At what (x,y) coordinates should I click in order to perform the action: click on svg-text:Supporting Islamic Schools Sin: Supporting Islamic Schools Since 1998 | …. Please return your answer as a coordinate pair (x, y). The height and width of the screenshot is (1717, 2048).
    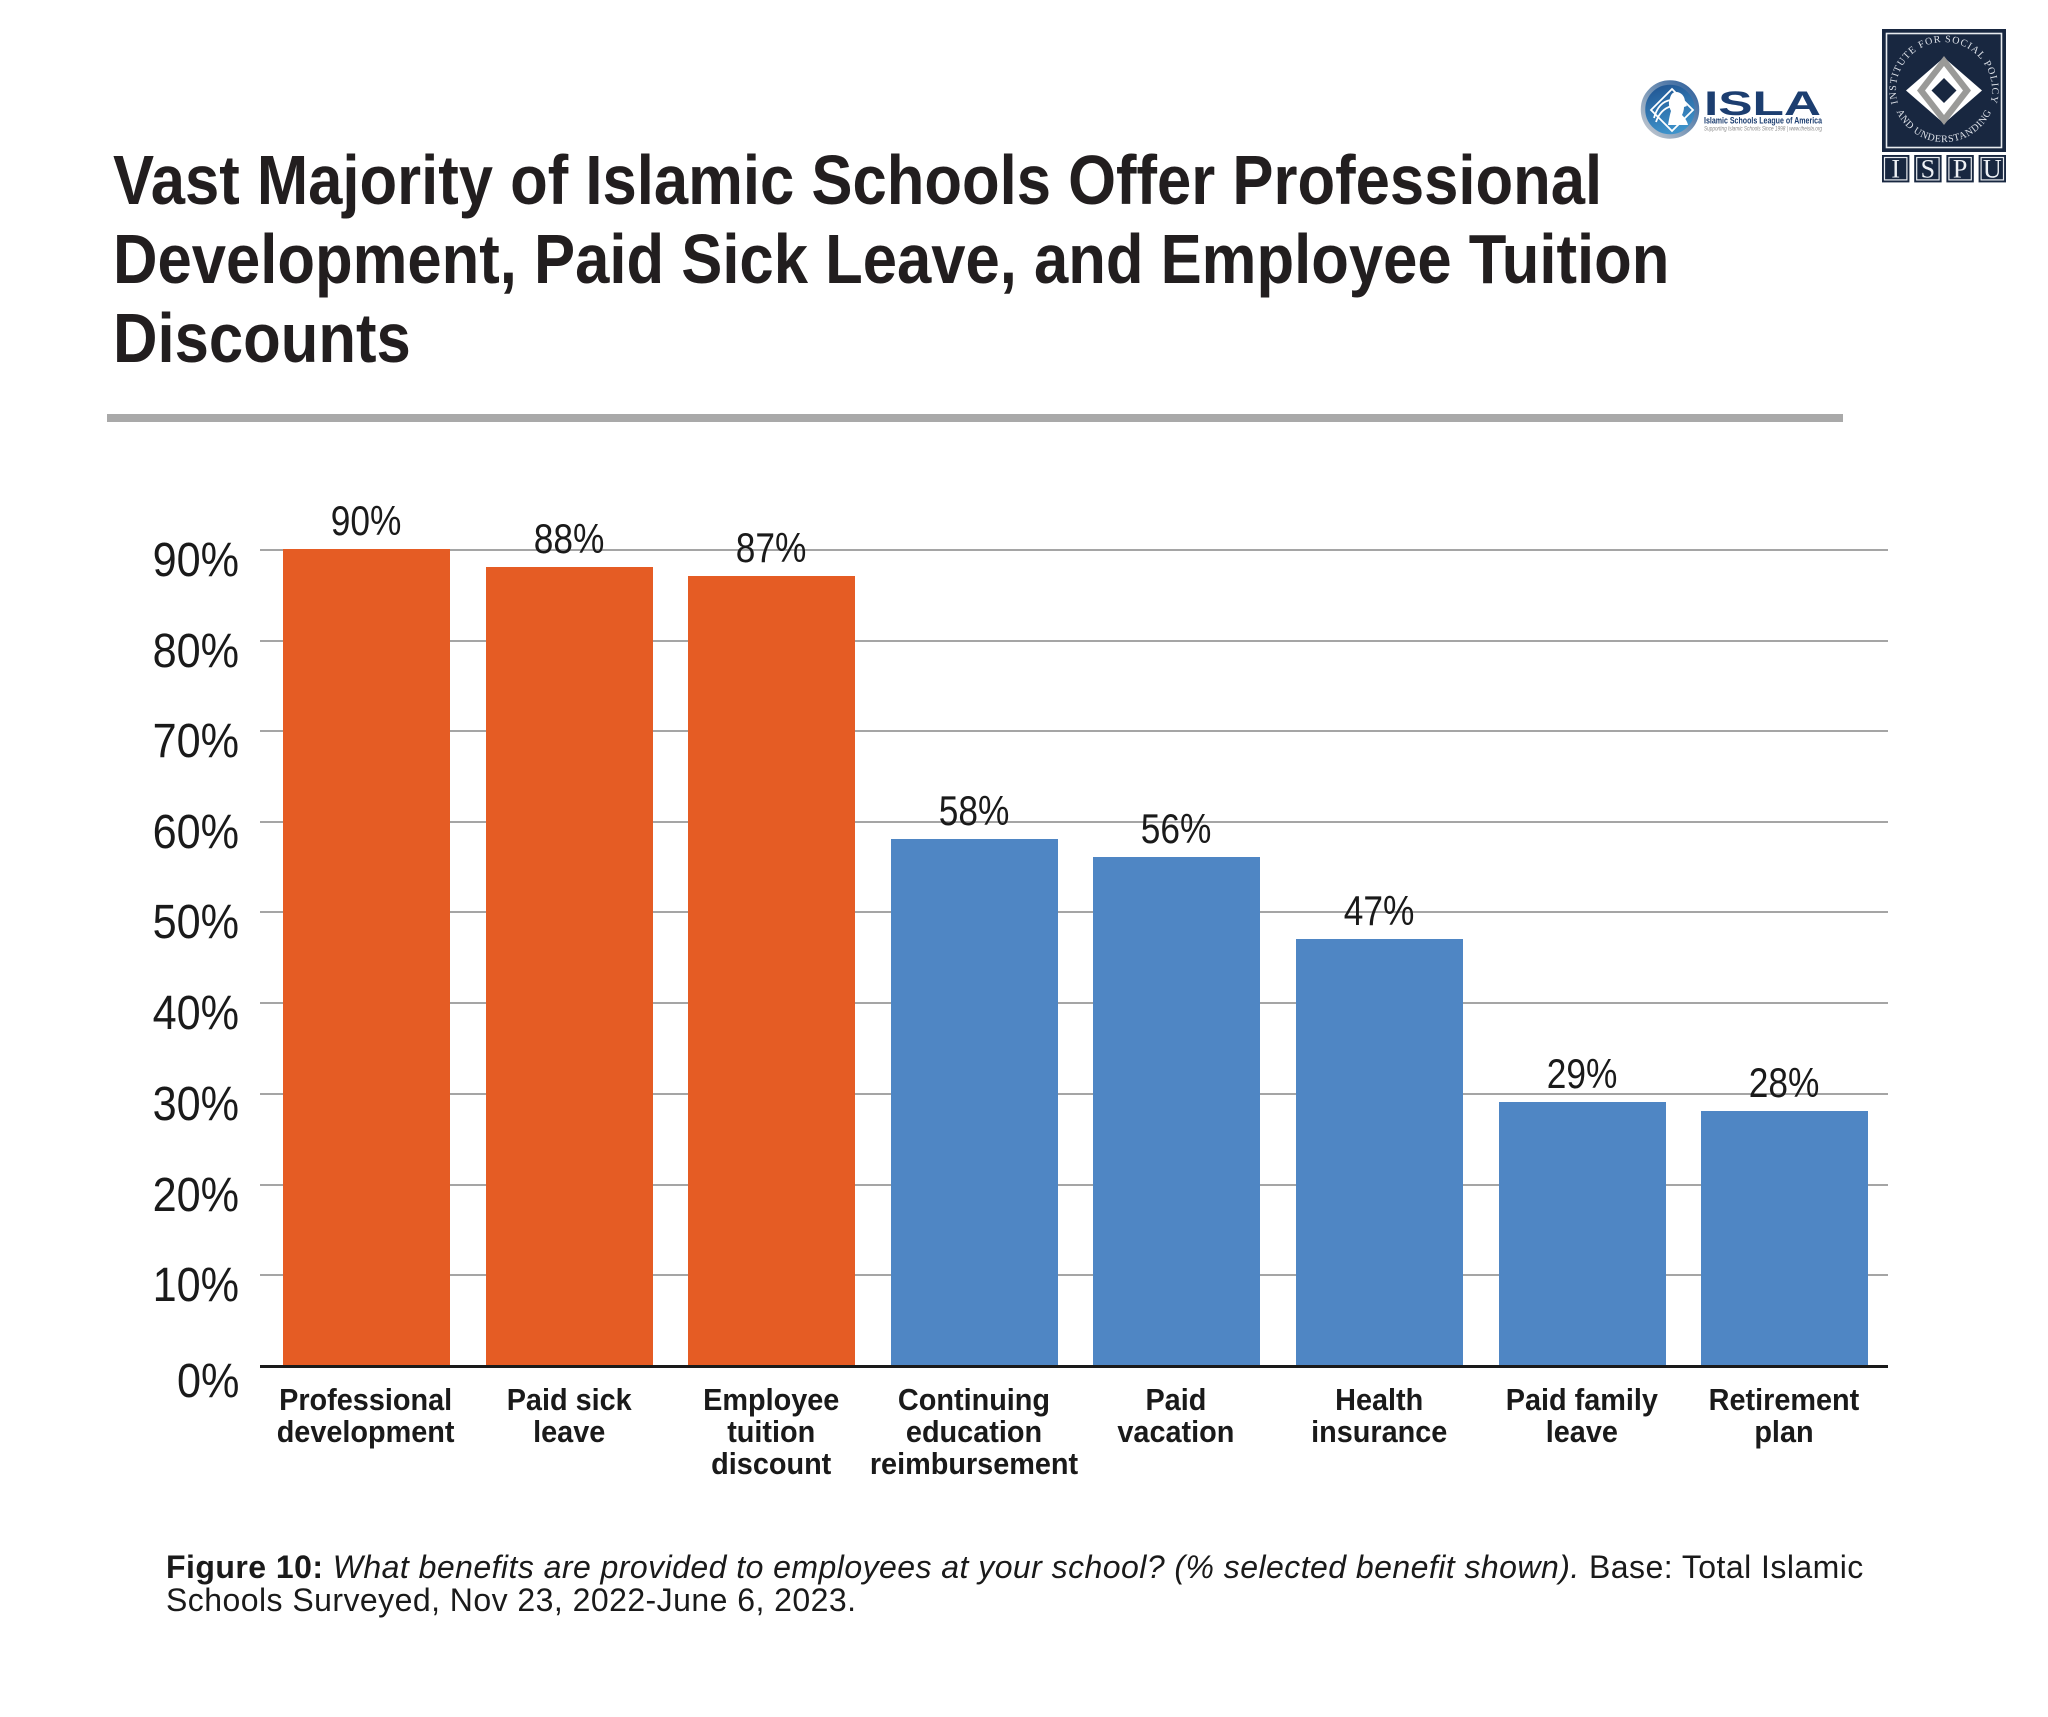
    Looking at the image, I should click on (1763, 129).